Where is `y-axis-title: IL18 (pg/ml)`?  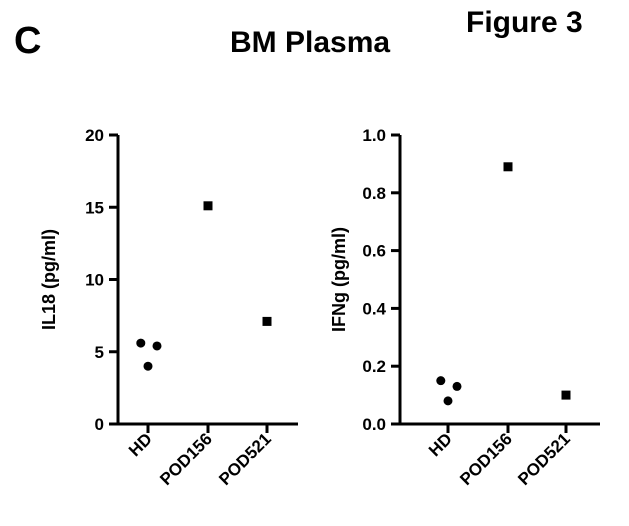 y-axis-title: IL18 (pg/ml) is located at coordinates (49, 279).